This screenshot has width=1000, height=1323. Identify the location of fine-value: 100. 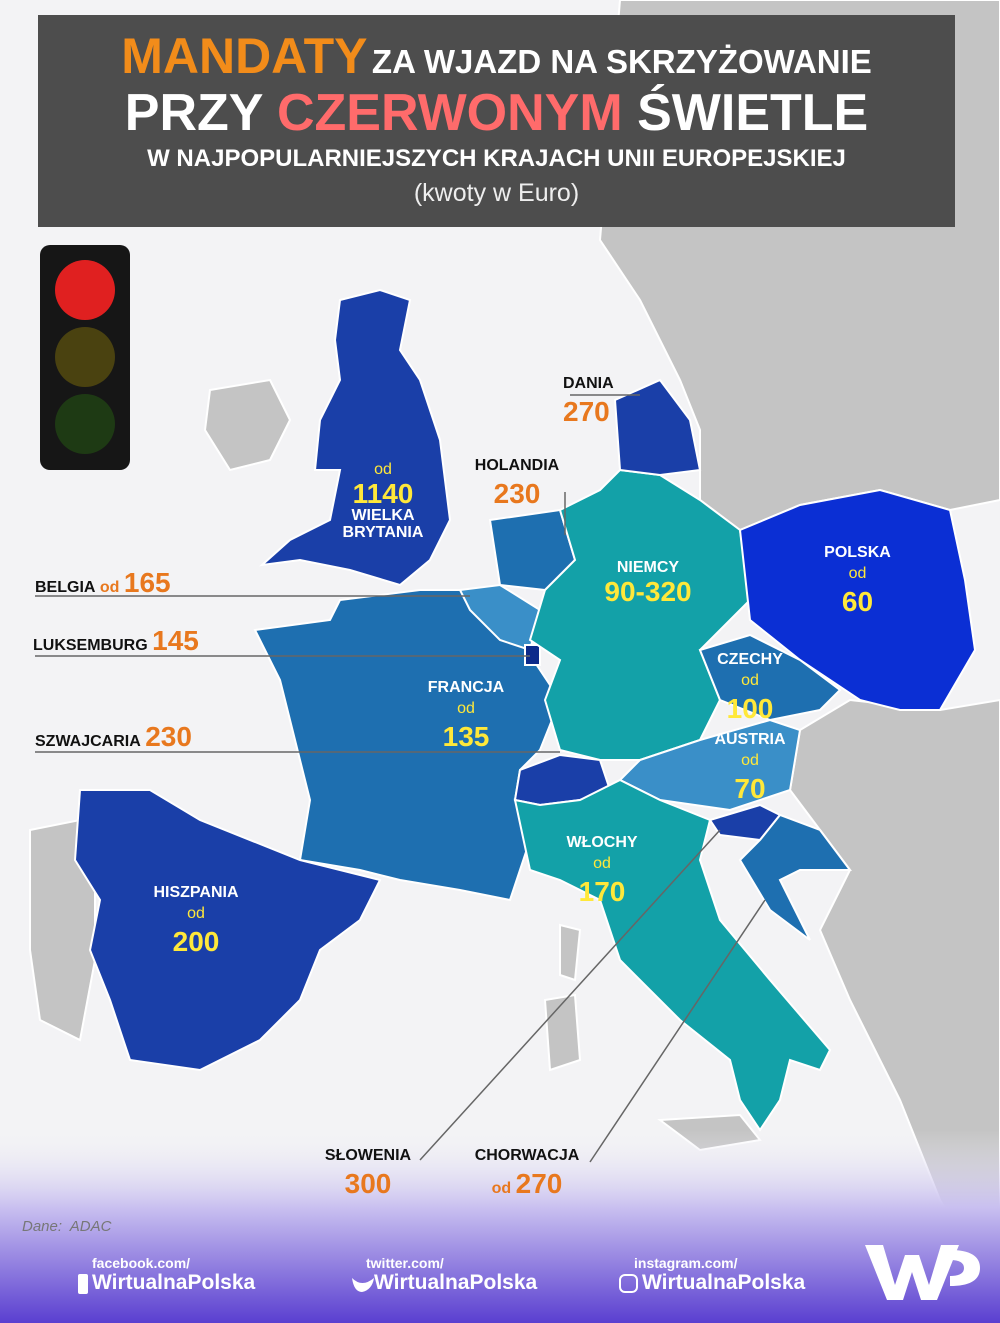
(750, 708).